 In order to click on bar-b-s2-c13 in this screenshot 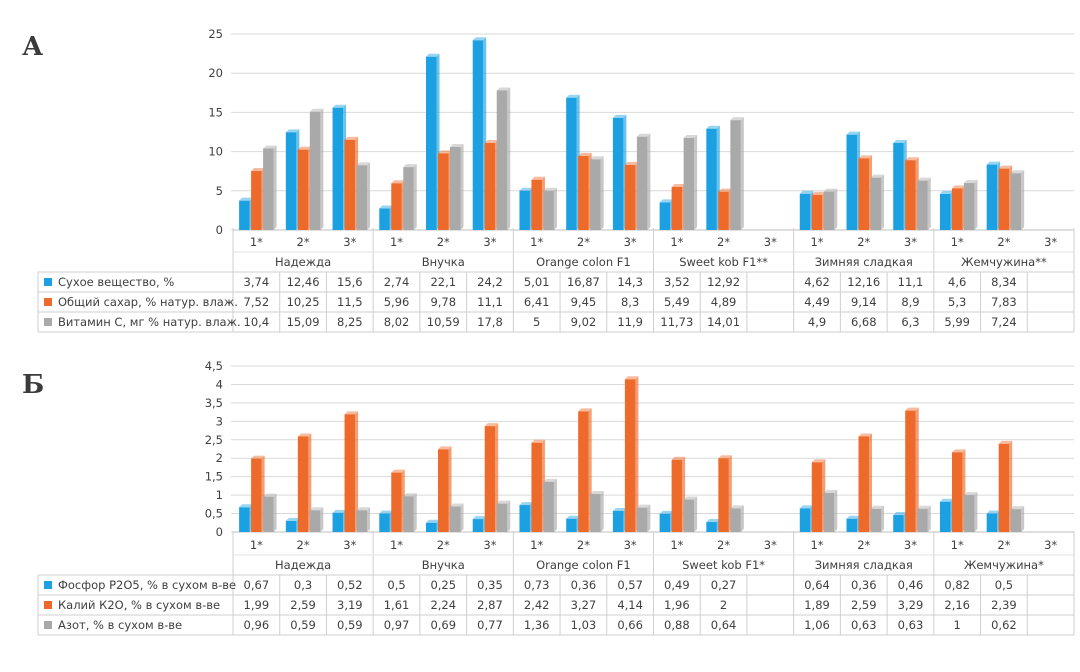, I will do `click(818, 495)`.